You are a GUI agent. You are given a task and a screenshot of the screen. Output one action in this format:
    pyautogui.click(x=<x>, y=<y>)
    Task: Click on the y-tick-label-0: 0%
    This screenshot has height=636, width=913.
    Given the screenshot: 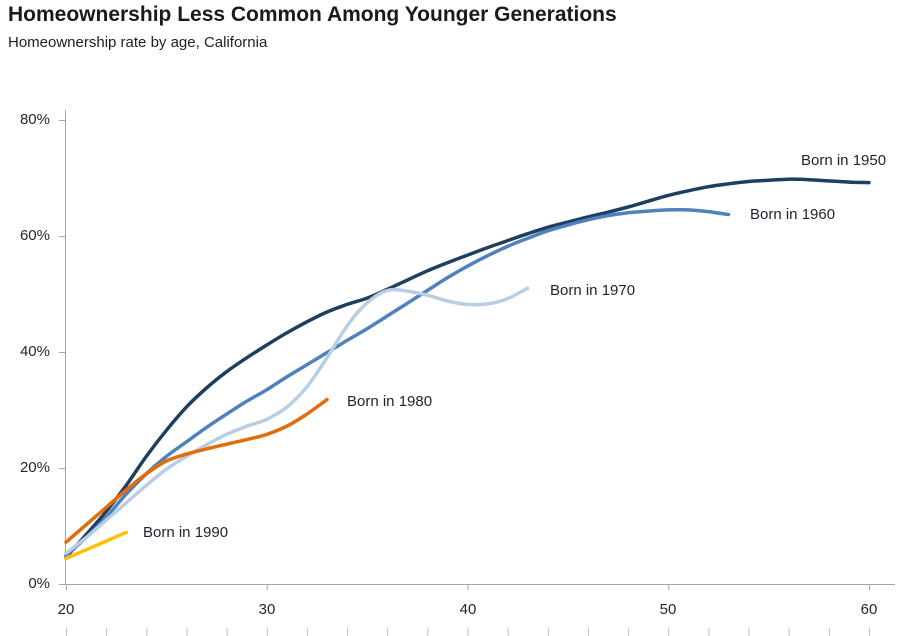 What is the action you would take?
    pyautogui.click(x=39, y=583)
    